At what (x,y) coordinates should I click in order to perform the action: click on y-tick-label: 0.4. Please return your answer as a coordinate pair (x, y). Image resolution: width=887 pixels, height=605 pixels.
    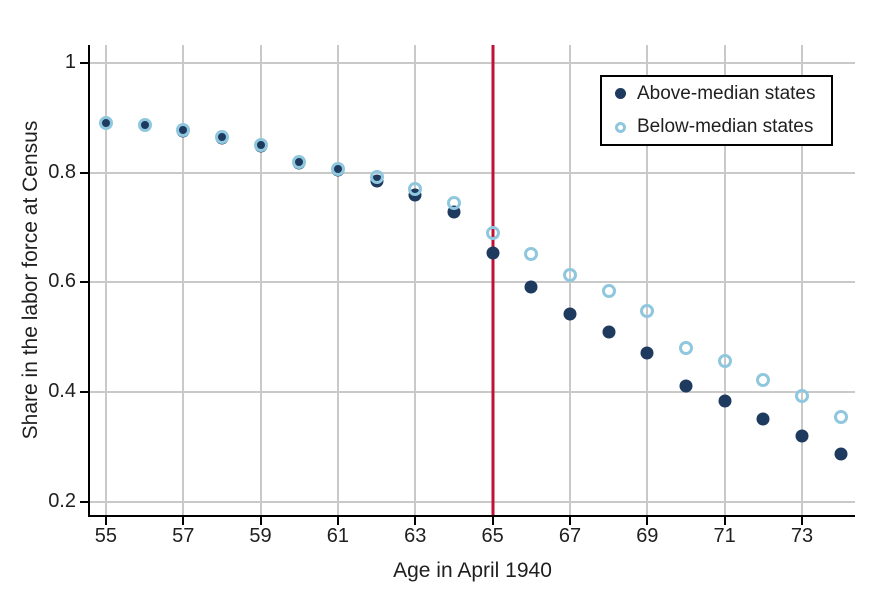
    Looking at the image, I should click on (62, 391).